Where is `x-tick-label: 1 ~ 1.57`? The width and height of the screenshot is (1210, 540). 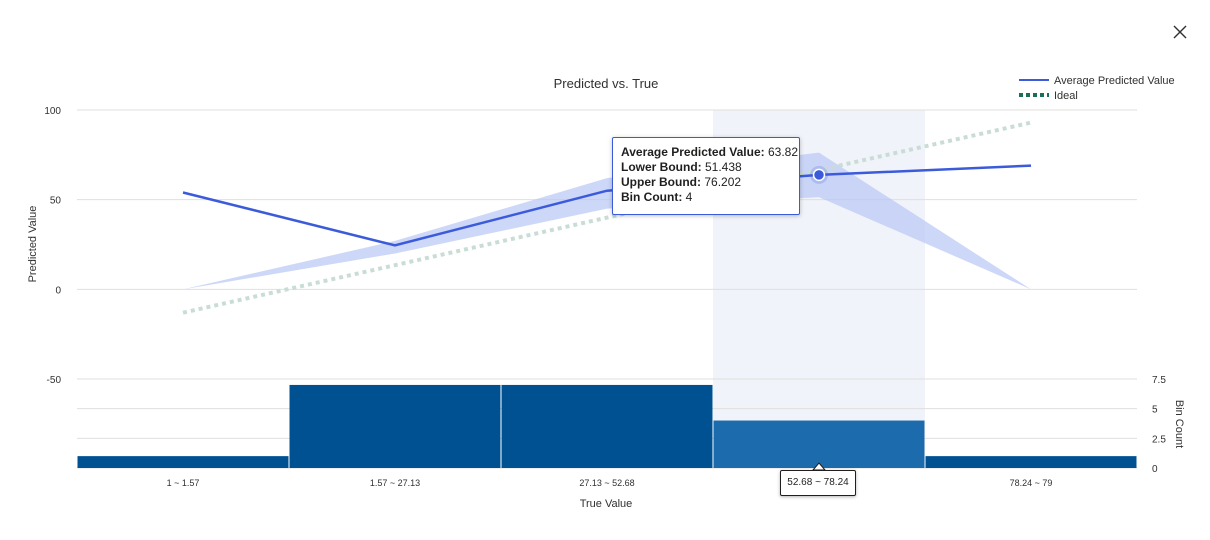
x-tick-label: 1 ~ 1.57 is located at coordinates (183, 483).